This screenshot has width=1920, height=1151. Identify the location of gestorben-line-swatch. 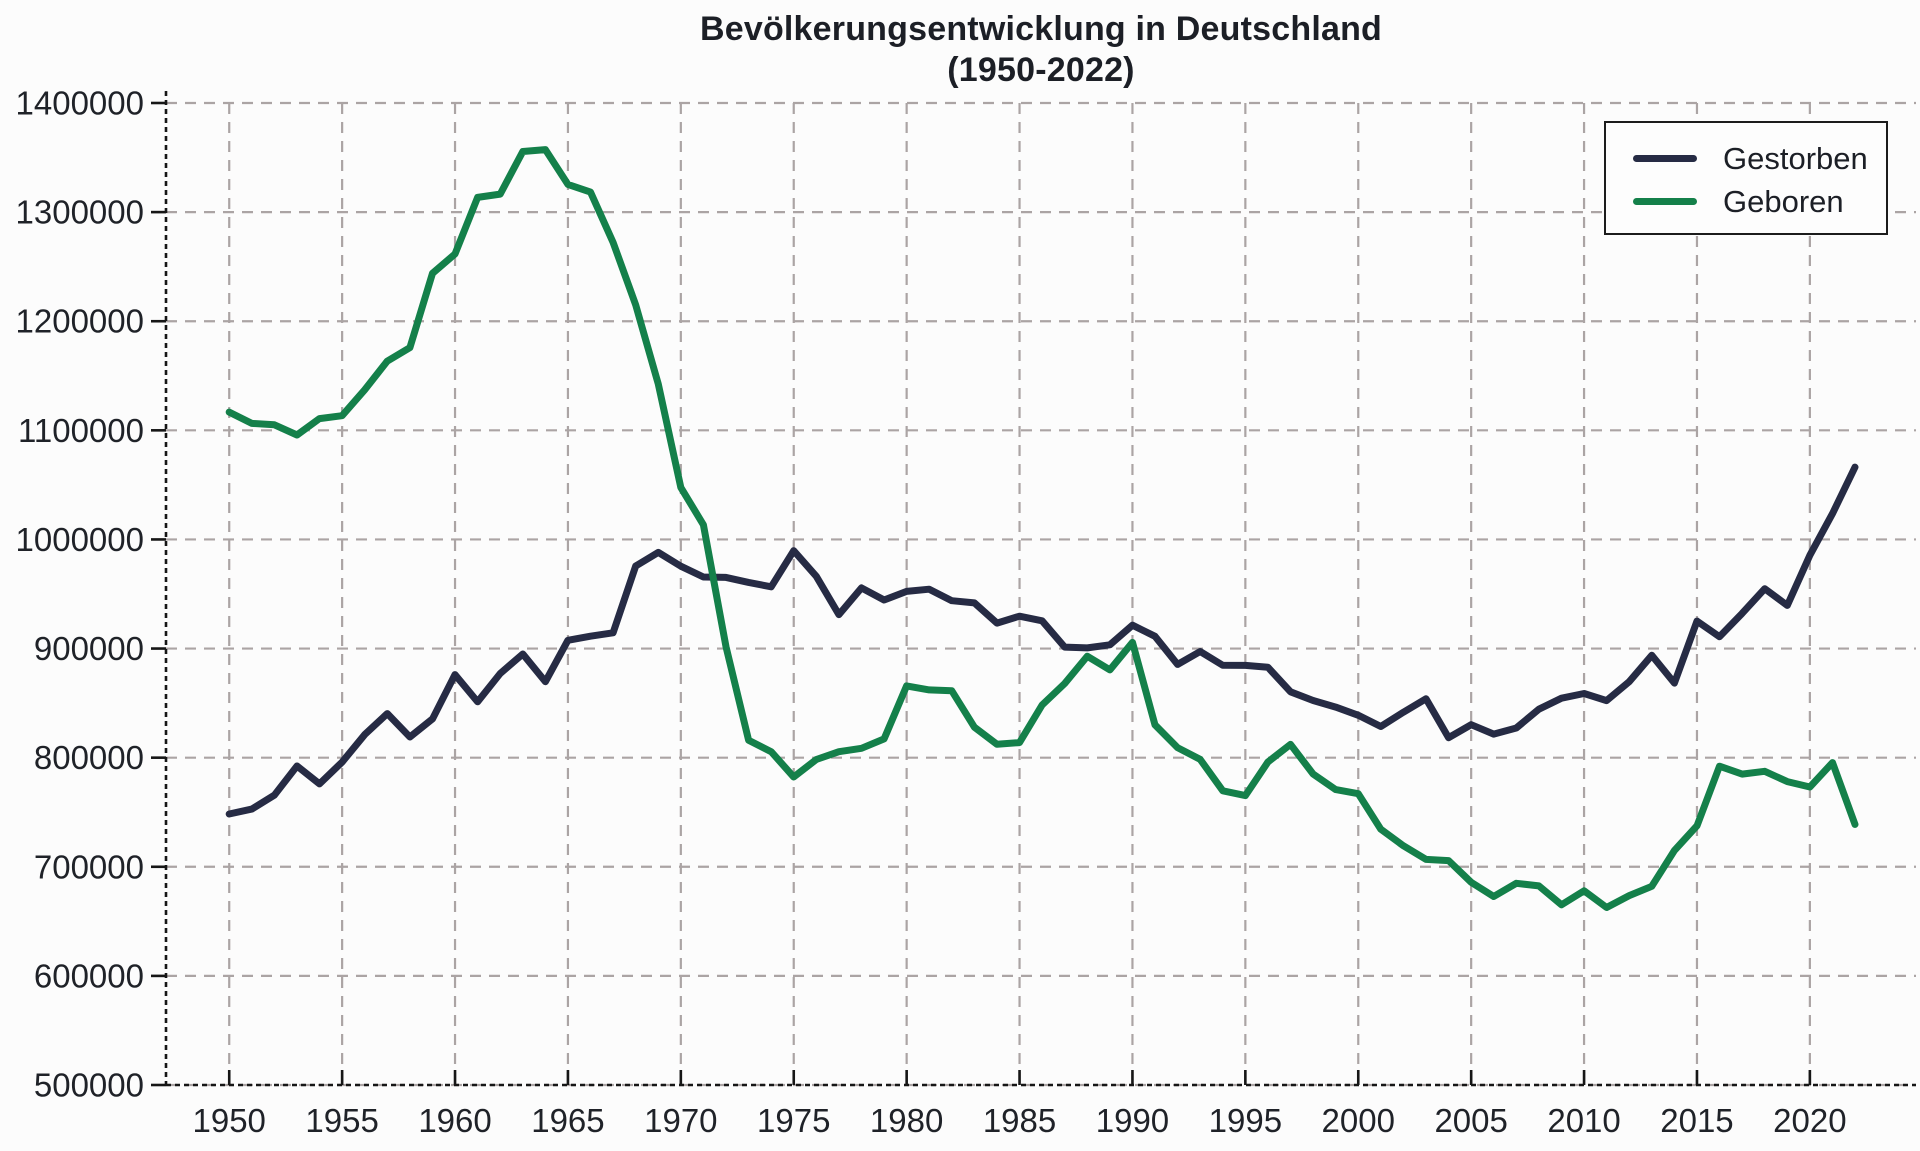
(1665, 158).